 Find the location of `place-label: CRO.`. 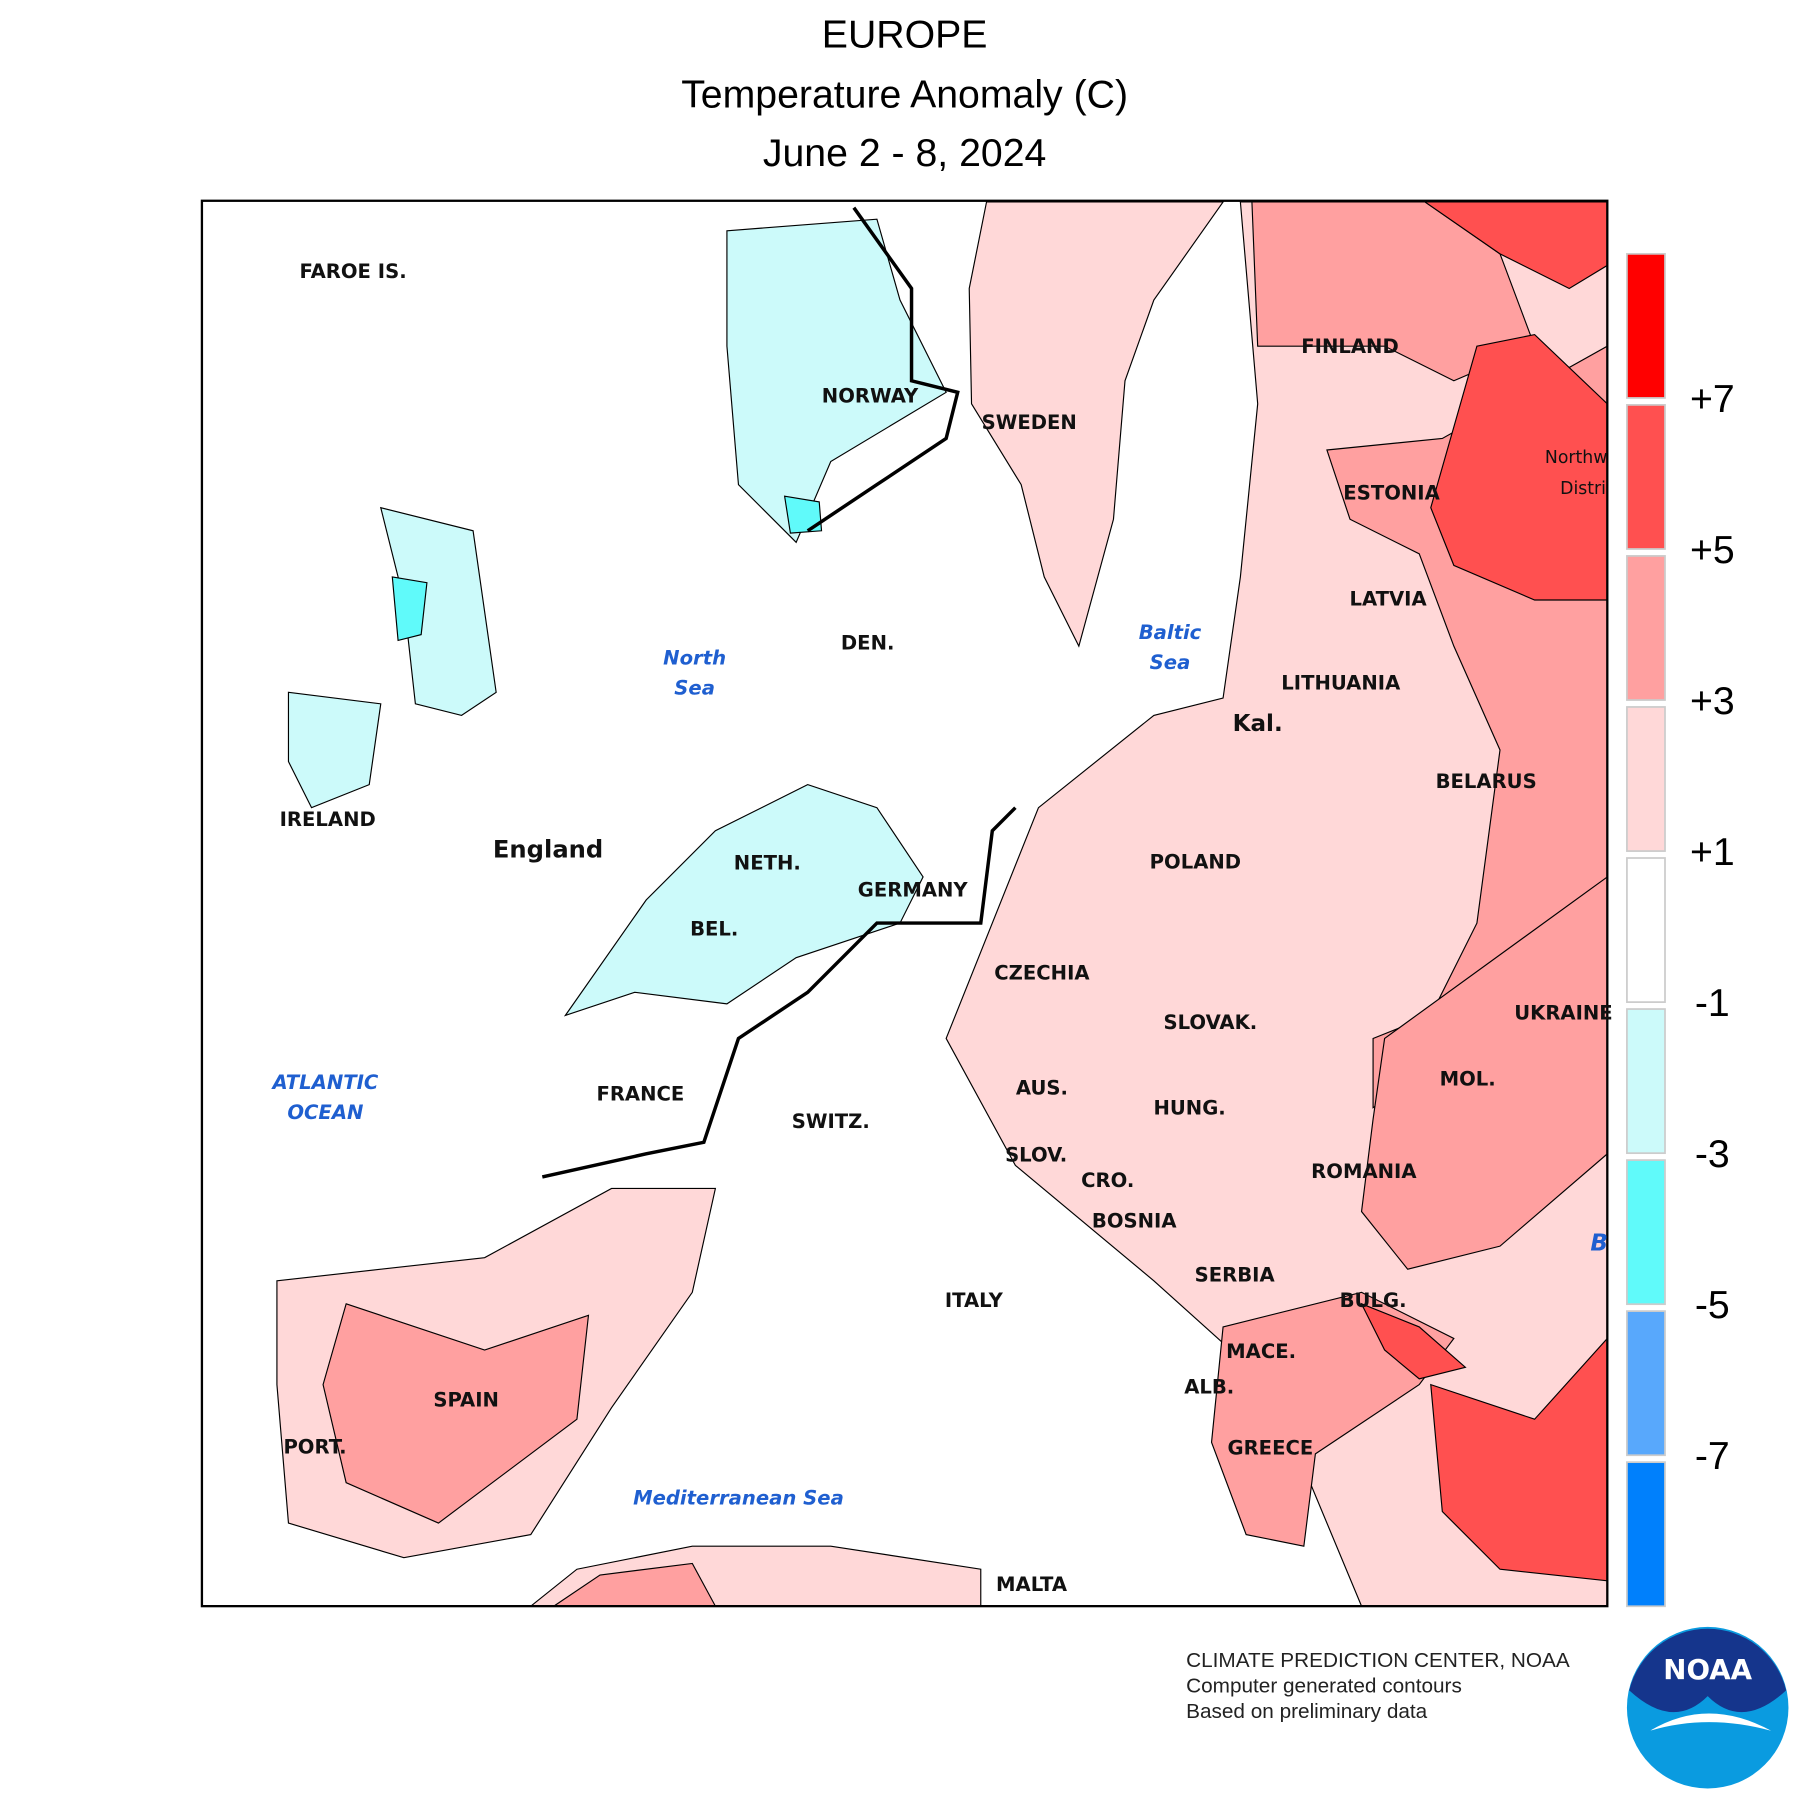

place-label: CRO. is located at coordinates (1107, 1180).